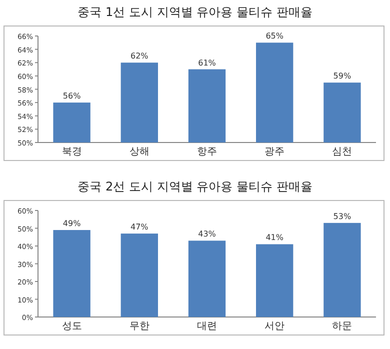  Describe the element at coordinates (207, 63) in the screenshot. I see `data-label: 61%` at that location.